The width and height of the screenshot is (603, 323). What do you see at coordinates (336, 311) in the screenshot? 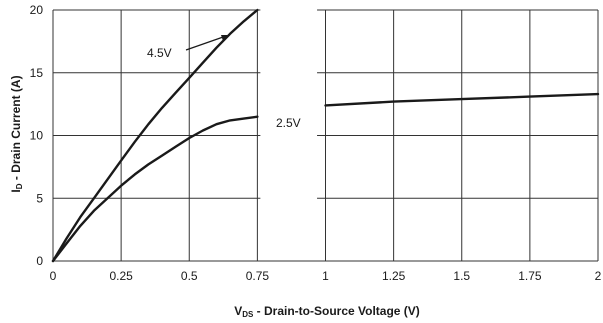
I see `x-axis-title-rest: - Drain-to-Source Voltage (V)` at bounding box center [336, 311].